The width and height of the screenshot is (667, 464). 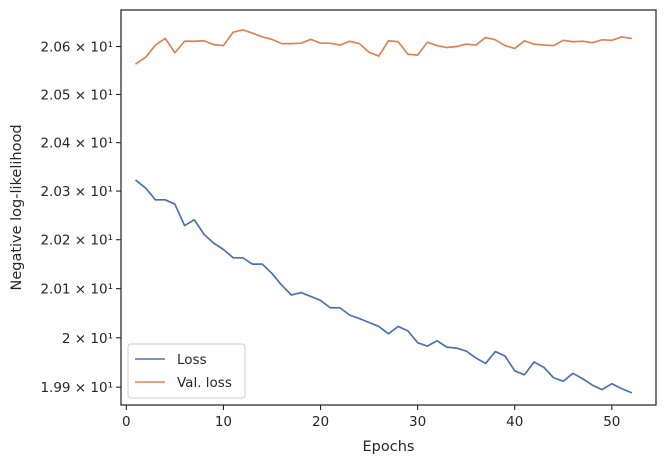 What do you see at coordinates (76, 388) in the screenshot?
I see `y-tick-label: 1.99 × 10¹` at bounding box center [76, 388].